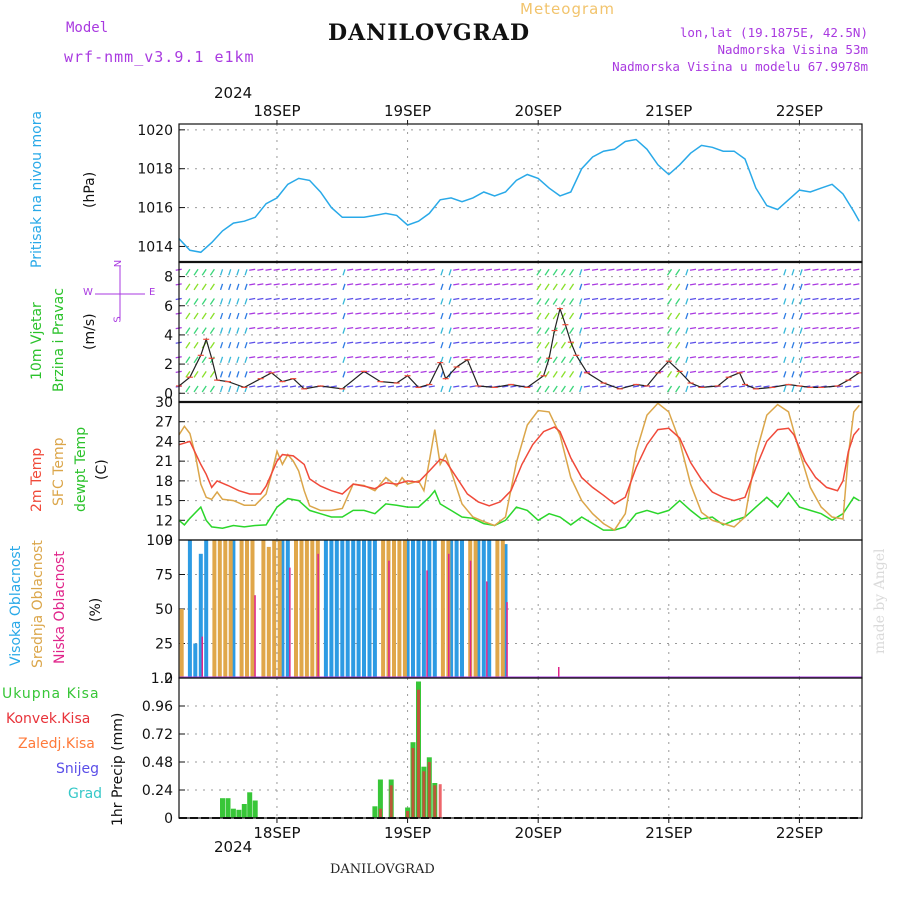 The width and height of the screenshot is (900, 900). Describe the element at coordinates (155, 209) in the screenshot. I see `pressure-ytick-label: 1016` at that location.